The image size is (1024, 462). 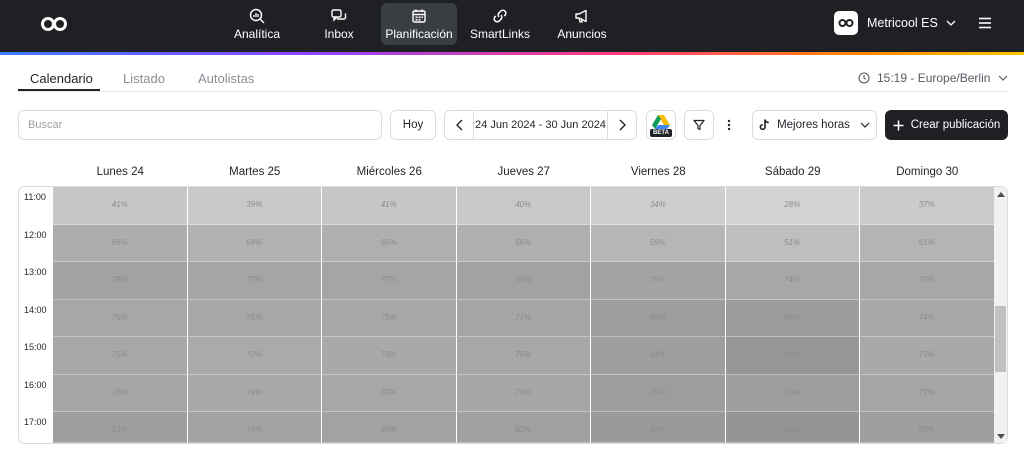 What do you see at coordinates (61, 78) in the screenshot?
I see `tab-calendario: Calendario` at bounding box center [61, 78].